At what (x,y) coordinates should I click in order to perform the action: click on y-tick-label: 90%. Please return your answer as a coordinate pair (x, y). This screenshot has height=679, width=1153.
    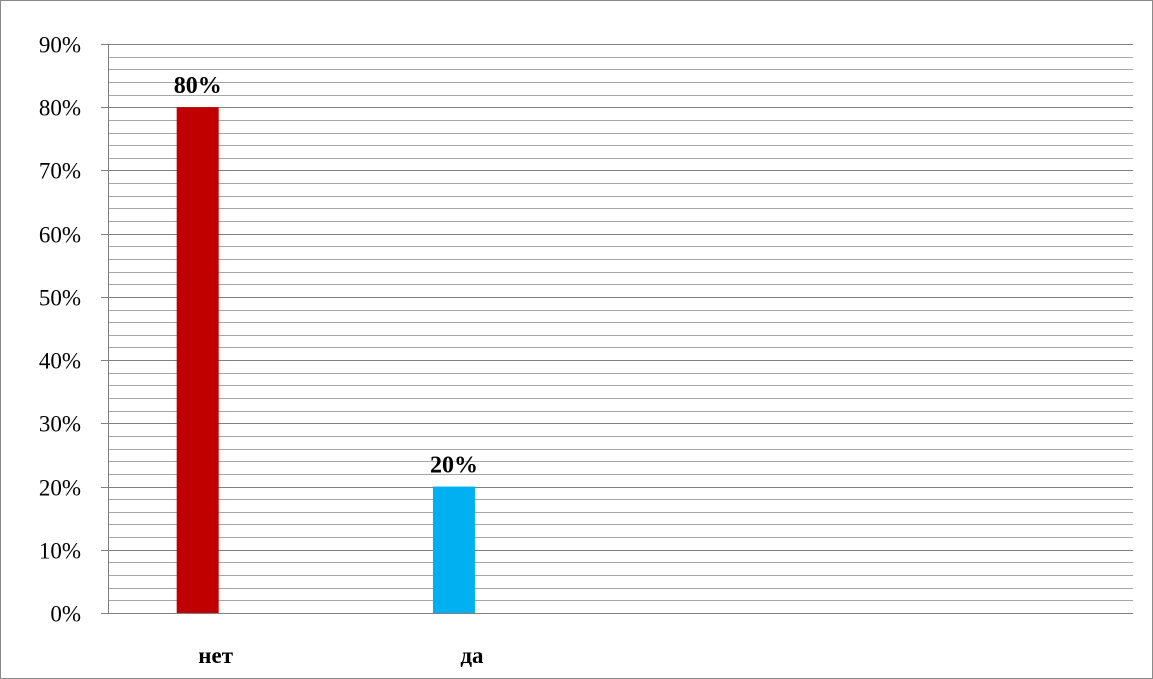
    Looking at the image, I should click on (60, 45).